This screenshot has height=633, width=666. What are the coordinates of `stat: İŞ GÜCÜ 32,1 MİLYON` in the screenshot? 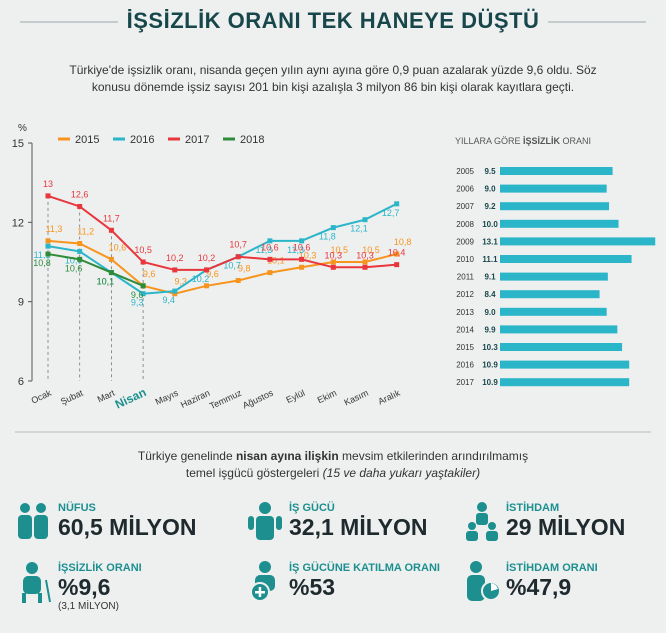 It's located at (350, 525).